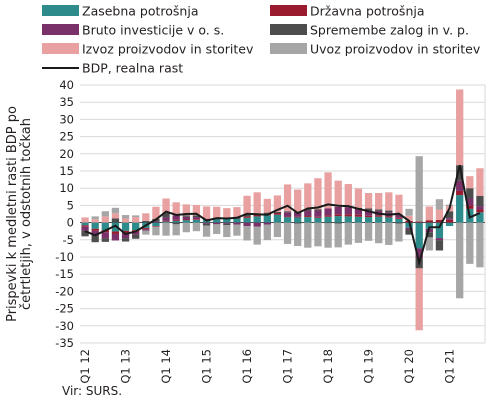 The width and height of the screenshot is (490, 407). Describe the element at coordinates (64, 291) in the screenshot. I see `y-tick-label: -20` at that location.